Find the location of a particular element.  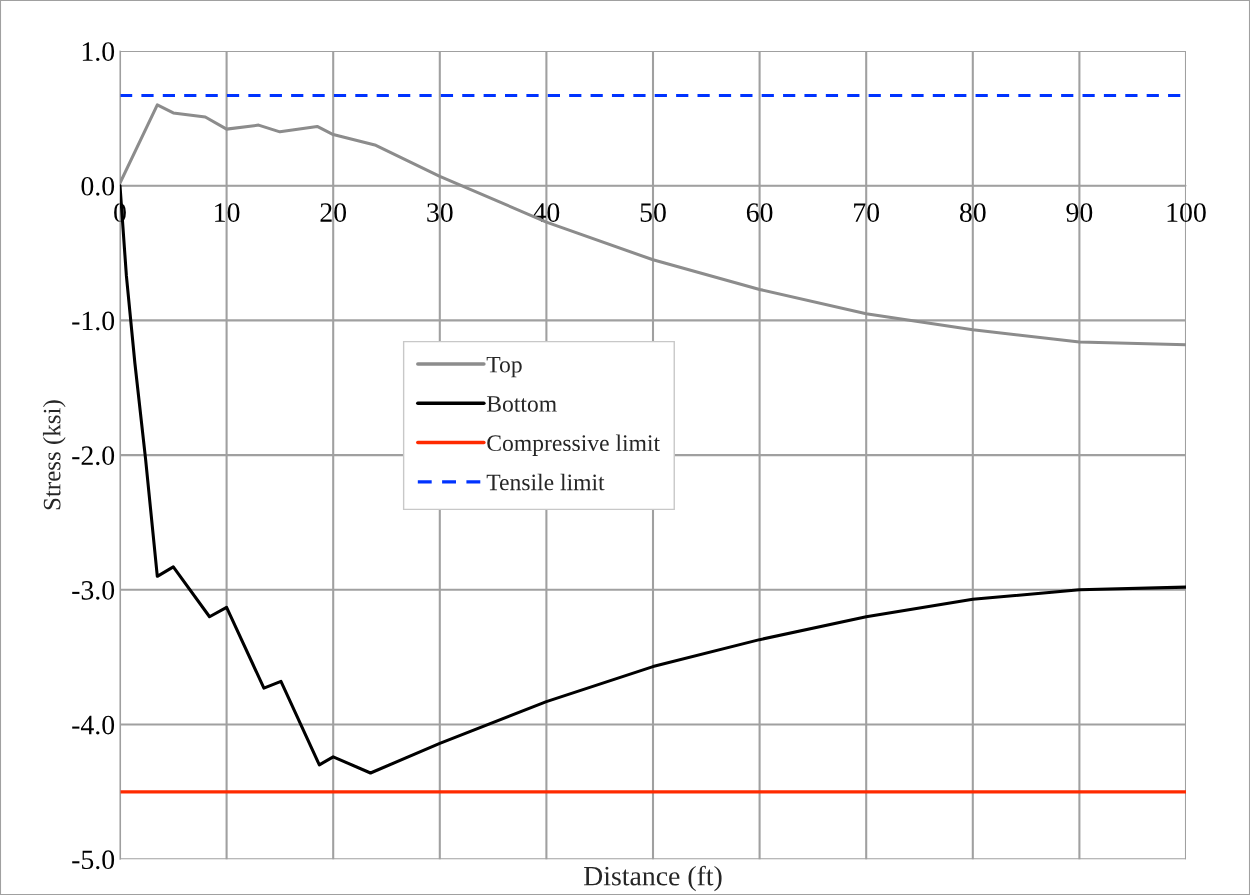

x-tick-label: 80 is located at coordinates (972, 212).